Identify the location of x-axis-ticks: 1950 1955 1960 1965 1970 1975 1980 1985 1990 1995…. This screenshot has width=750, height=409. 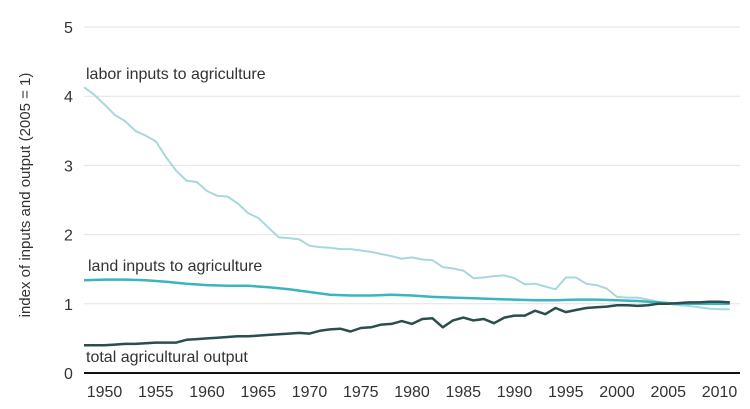
(412, 392).